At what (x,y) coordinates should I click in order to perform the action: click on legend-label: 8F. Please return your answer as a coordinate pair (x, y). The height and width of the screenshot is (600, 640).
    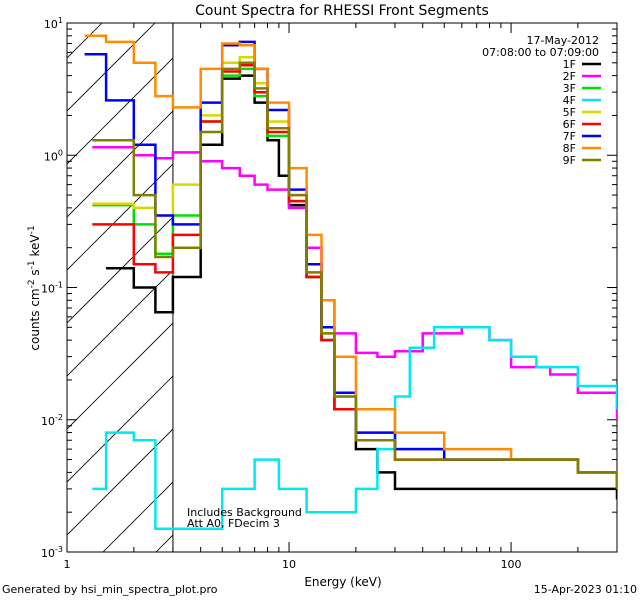
    Looking at the image, I should click on (569, 148).